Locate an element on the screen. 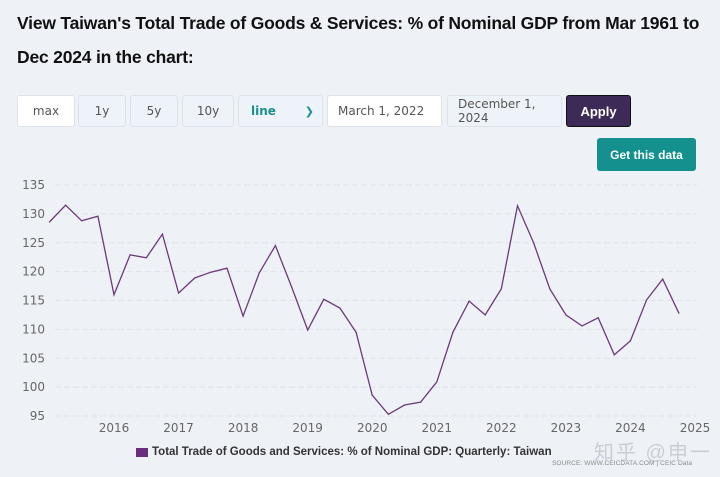 The image size is (720, 477). source-credit: SOURCE: WWW.CEICDATA.COM | CEIC Data is located at coordinates (622, 463).